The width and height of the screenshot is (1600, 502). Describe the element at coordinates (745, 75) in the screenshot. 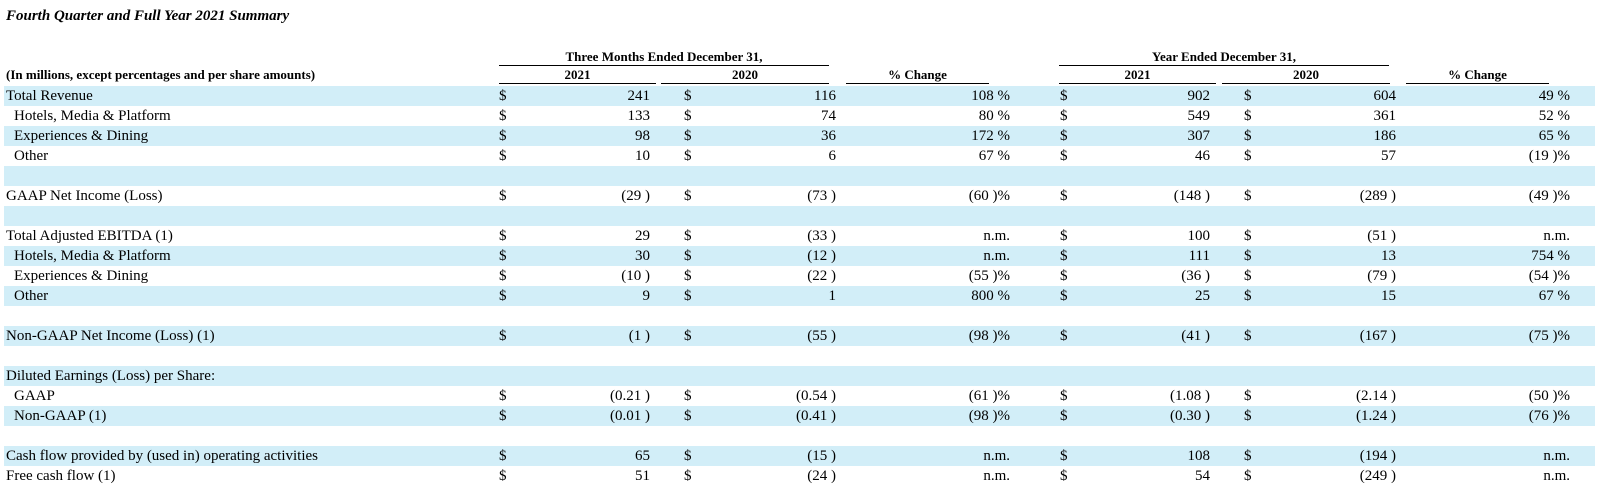

I see `header-q-2020: 2020` at that location.